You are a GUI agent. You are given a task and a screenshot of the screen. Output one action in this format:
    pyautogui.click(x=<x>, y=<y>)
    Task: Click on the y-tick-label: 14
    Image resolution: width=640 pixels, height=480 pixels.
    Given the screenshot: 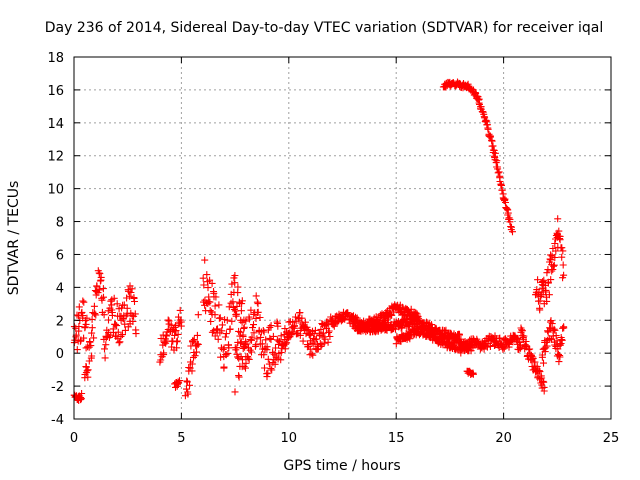 What is the action you would take?
    pyautogui.click(x=55, y=124)
    